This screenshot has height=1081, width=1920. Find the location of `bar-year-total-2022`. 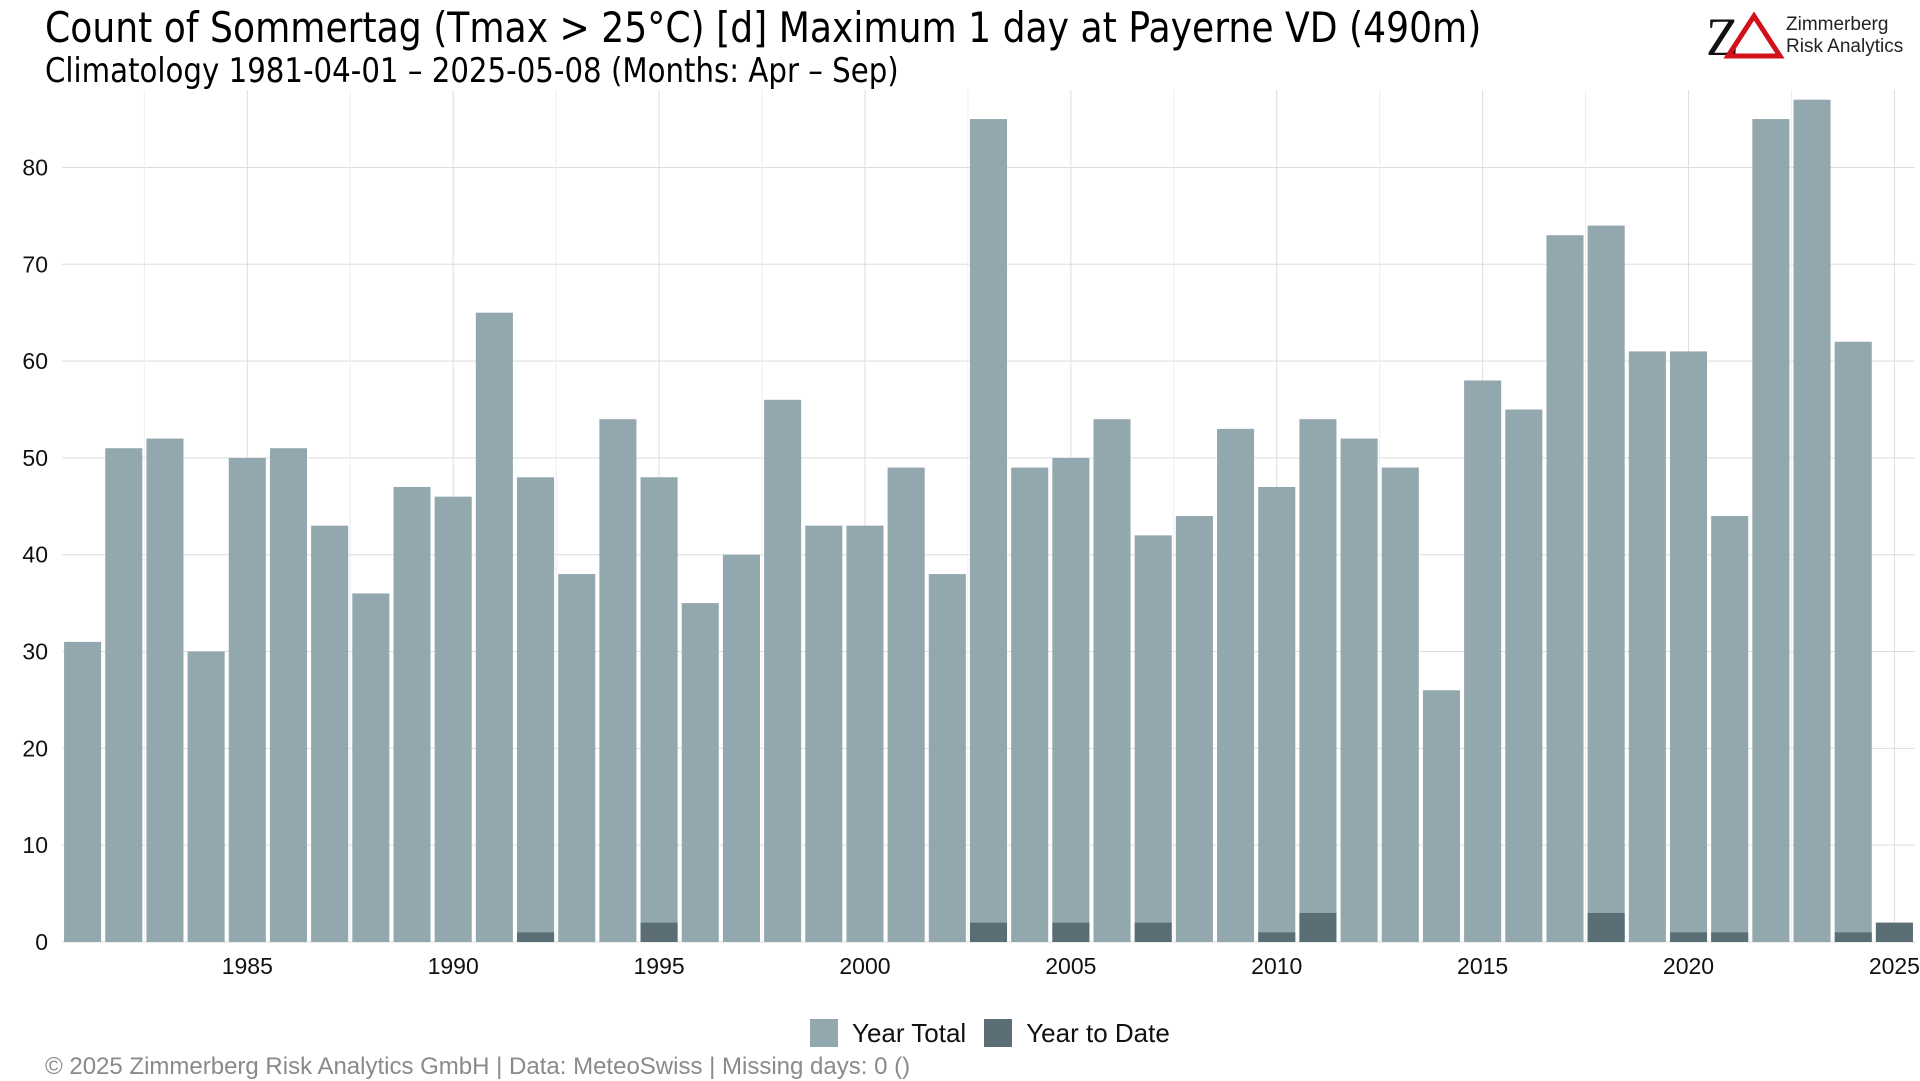

bar-year-total-2022 is located at coordinates (1771, 530).